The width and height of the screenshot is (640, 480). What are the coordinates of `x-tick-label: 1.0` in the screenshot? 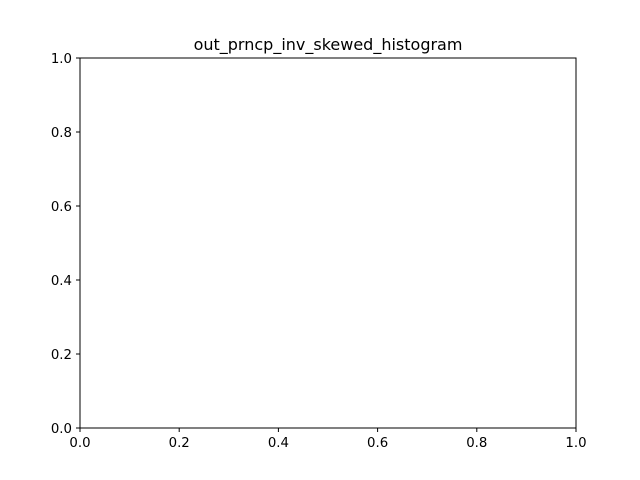 It's located at (575, 443).